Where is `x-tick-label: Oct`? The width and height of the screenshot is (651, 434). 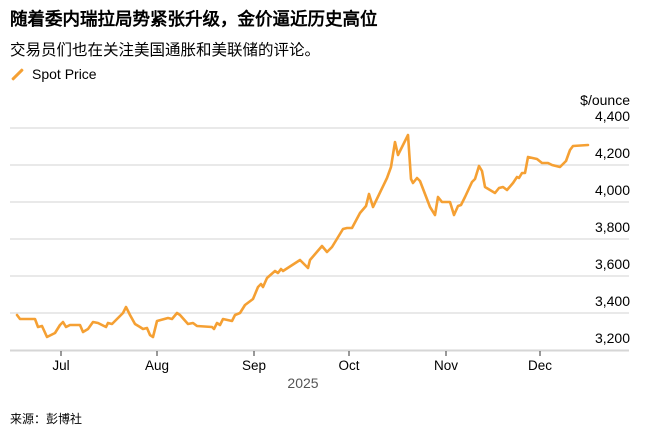
x-tick-label: Oct is located at coordinates (349, 365).